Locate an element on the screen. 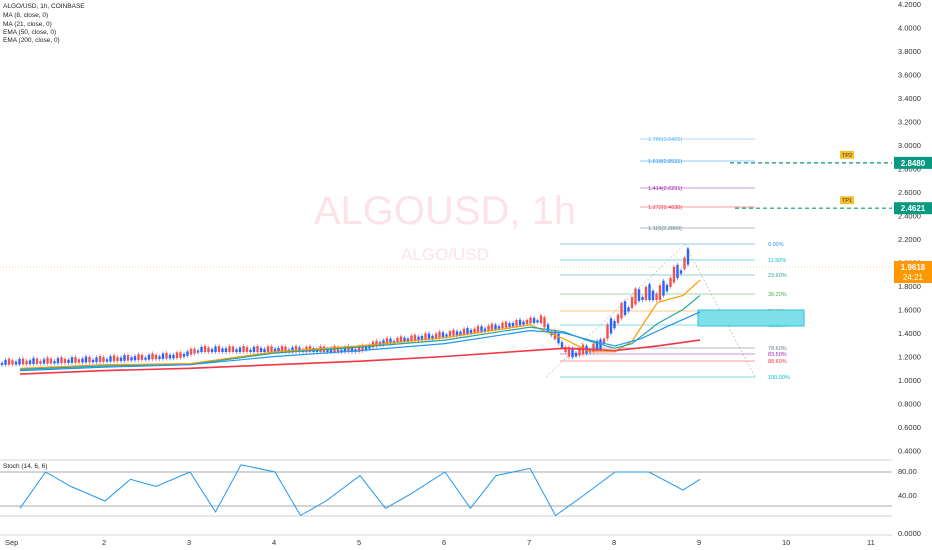 This screenshot has height=550, width=932. time-tick-label: 11 is located at coordinates (871, 542).